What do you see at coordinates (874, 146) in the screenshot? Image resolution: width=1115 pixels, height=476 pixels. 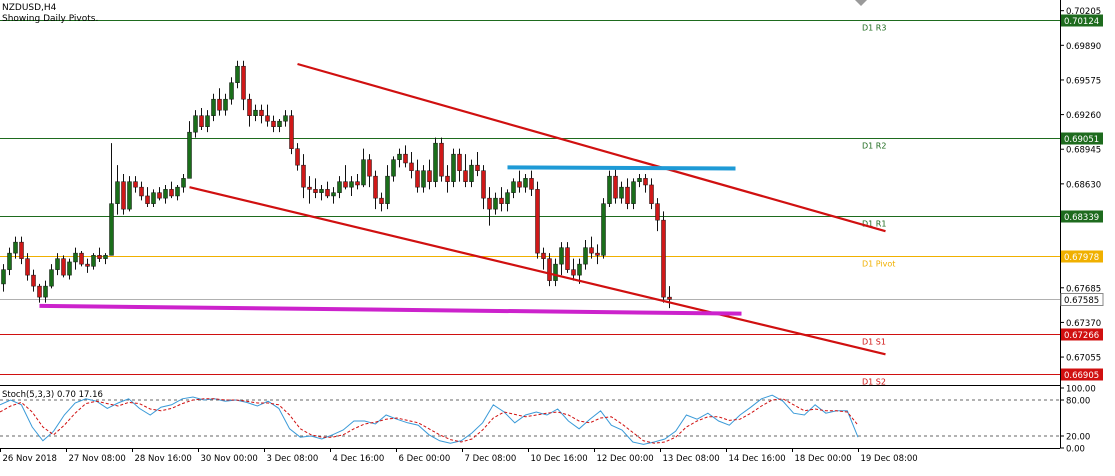 I see `pivot-label: D1 R2` at bounding box center [874, 146].